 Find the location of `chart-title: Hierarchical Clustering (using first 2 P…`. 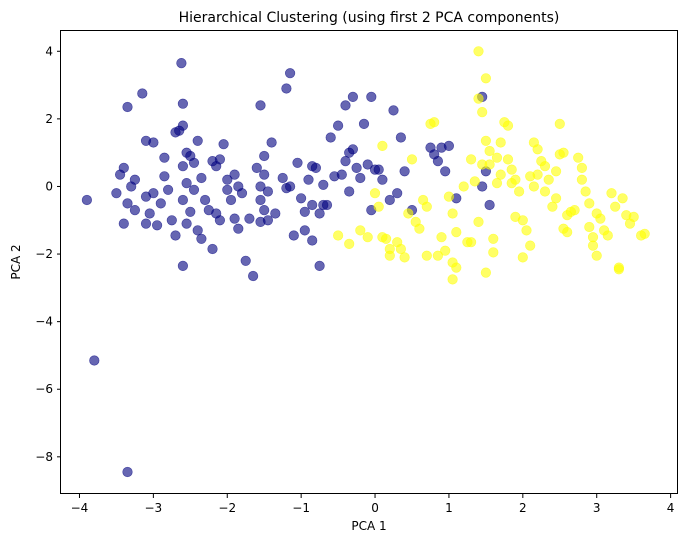

chart-title: Hierarchical Clustering (using first 2 P… is located at coordinates (369, 18).